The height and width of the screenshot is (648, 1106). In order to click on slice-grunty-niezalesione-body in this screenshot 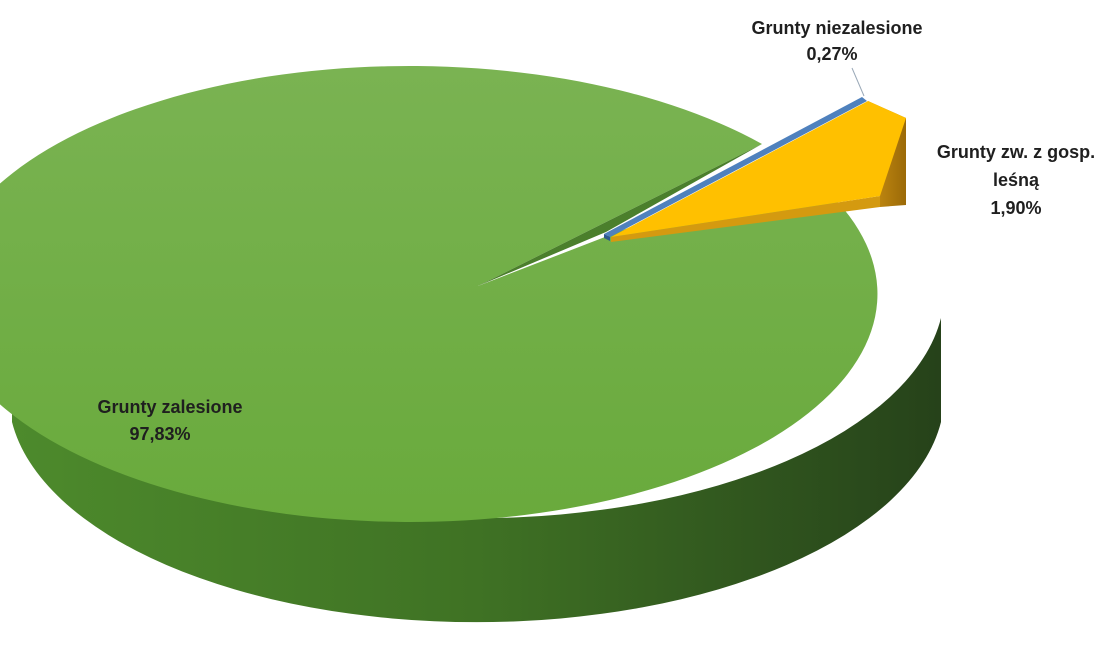, I will do `click(735, 167)`.